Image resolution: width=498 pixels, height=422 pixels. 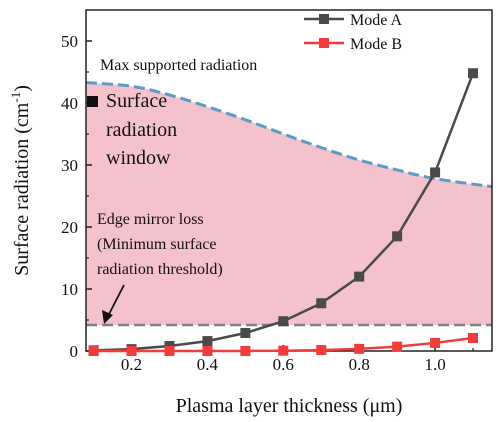 What do you see at coordinates (376, 44) in the screenshot?
I see `legend-label: Mode B` at bounding box center [376, 44].